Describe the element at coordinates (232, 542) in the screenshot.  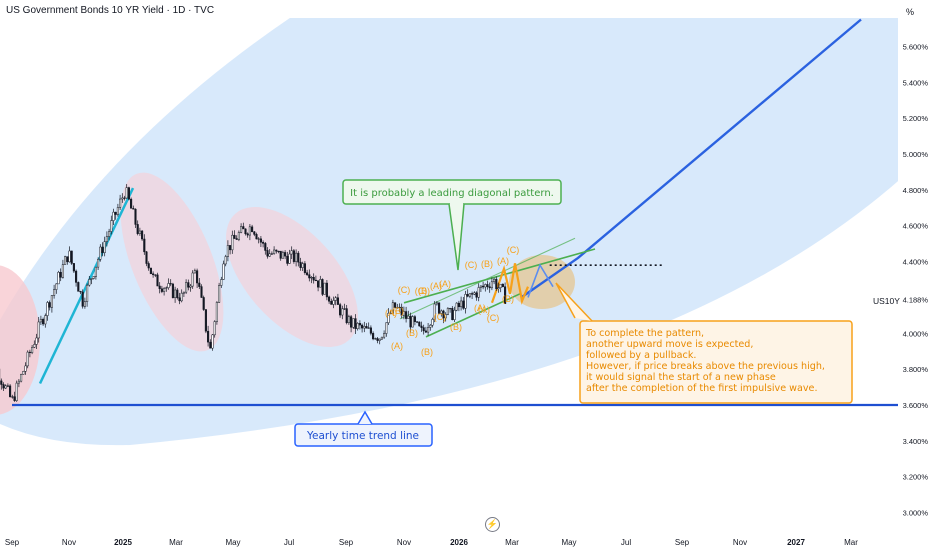
I see `x-tick-label: May` at that location.